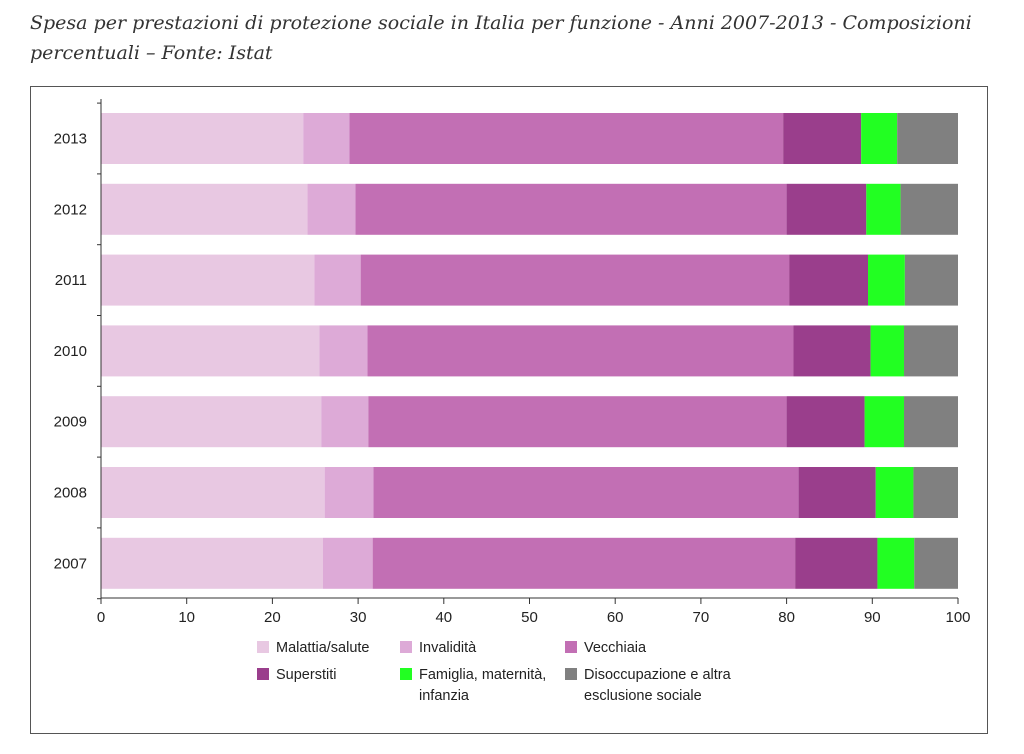 The width and height of the screenshot is (1024, 754). What do you see at coordinates (70, 209) in the screenshot?
I see `y-tick-label-2012: 2012` at bounding box center [70, 209].